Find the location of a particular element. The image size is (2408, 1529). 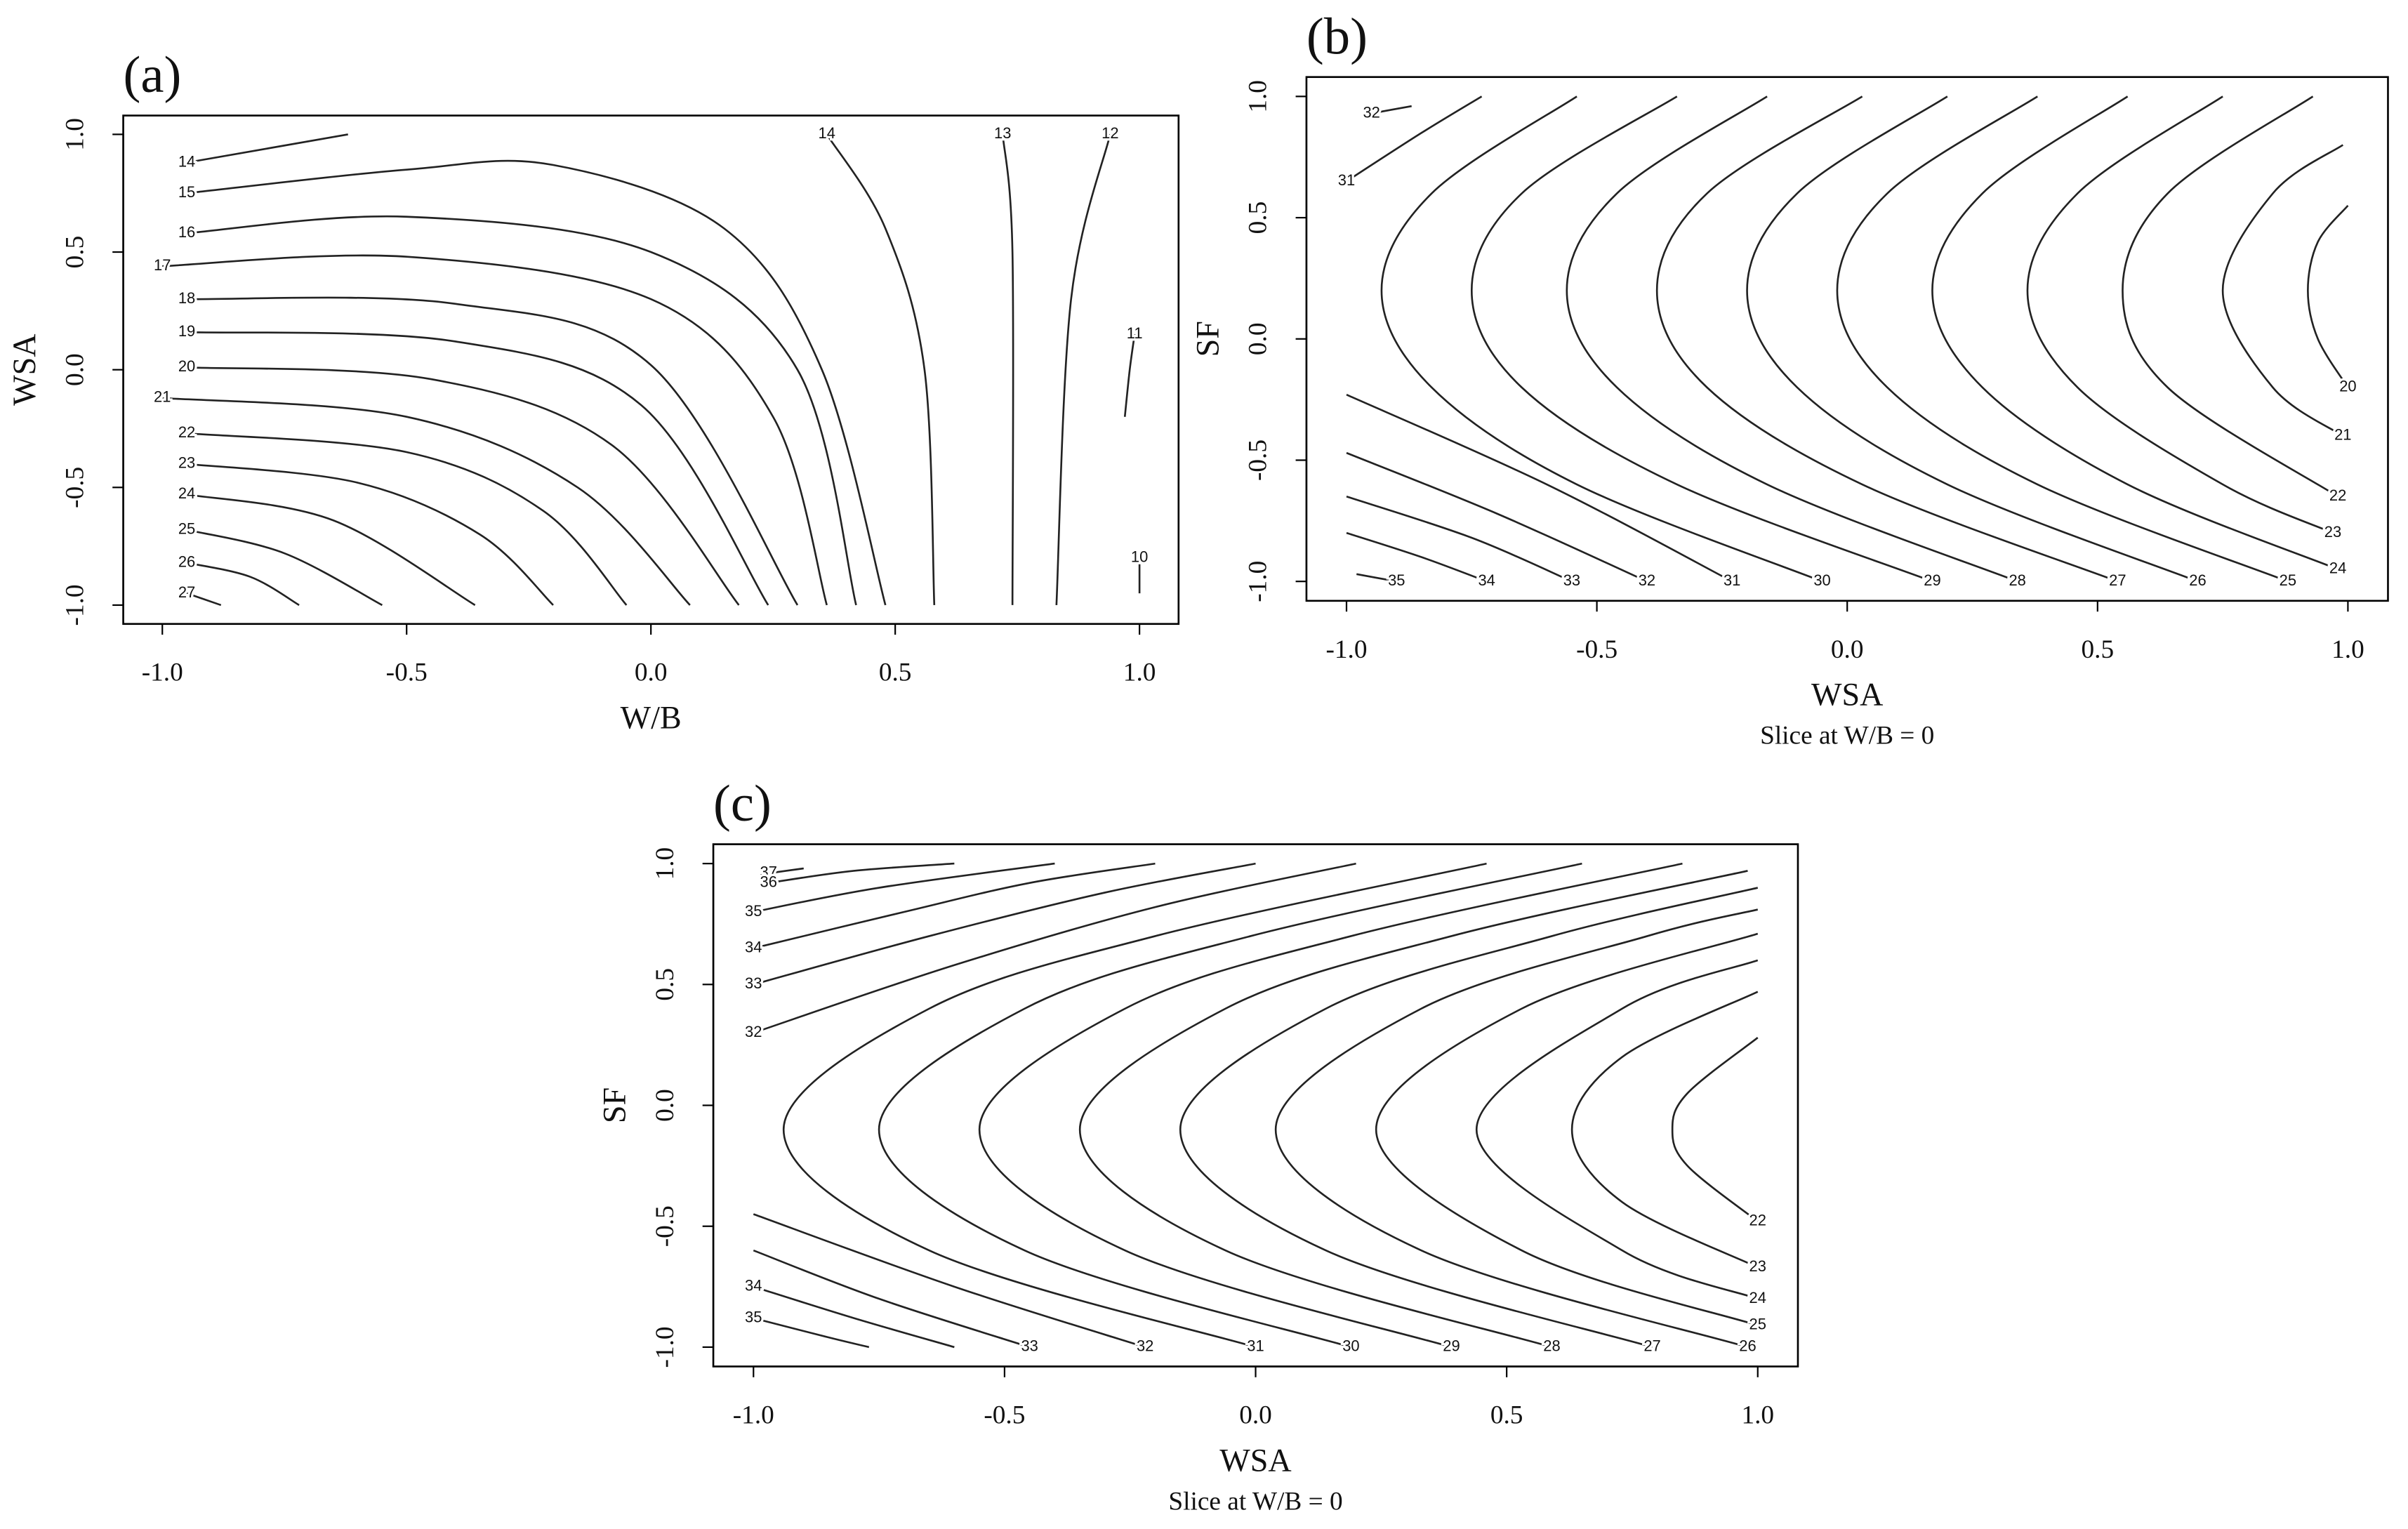

x-axis-title: WSA is located at coordinates (1255, 1460).